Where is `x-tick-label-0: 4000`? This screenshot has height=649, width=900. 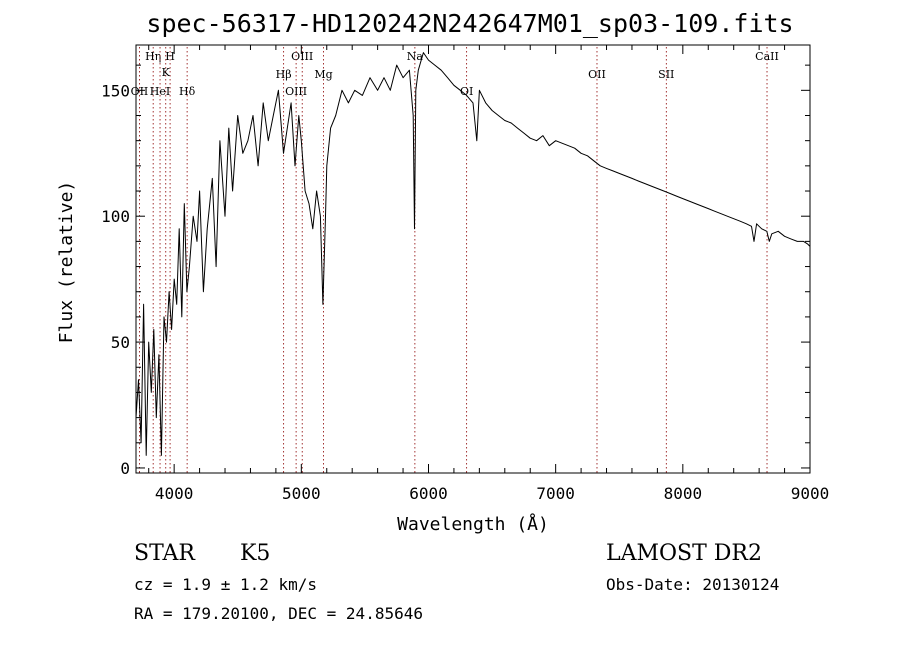 x-tick-label-0: 4000 is located at coordinates (174, 493).